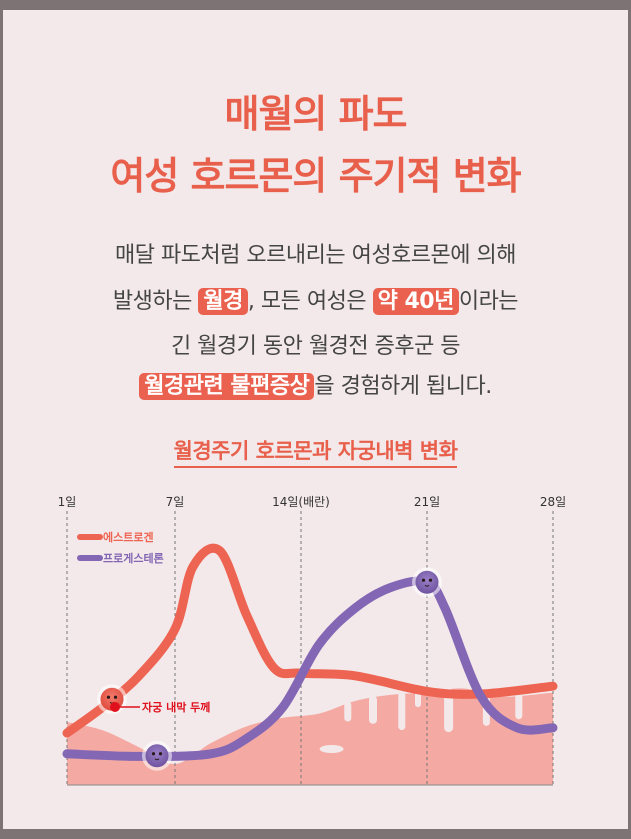 The image size is (631, 839). What do you see at coordinates (415, 301) in the screenshot?
I see `highlight-40-years: 약 40년` at bounding box center [415, 301].